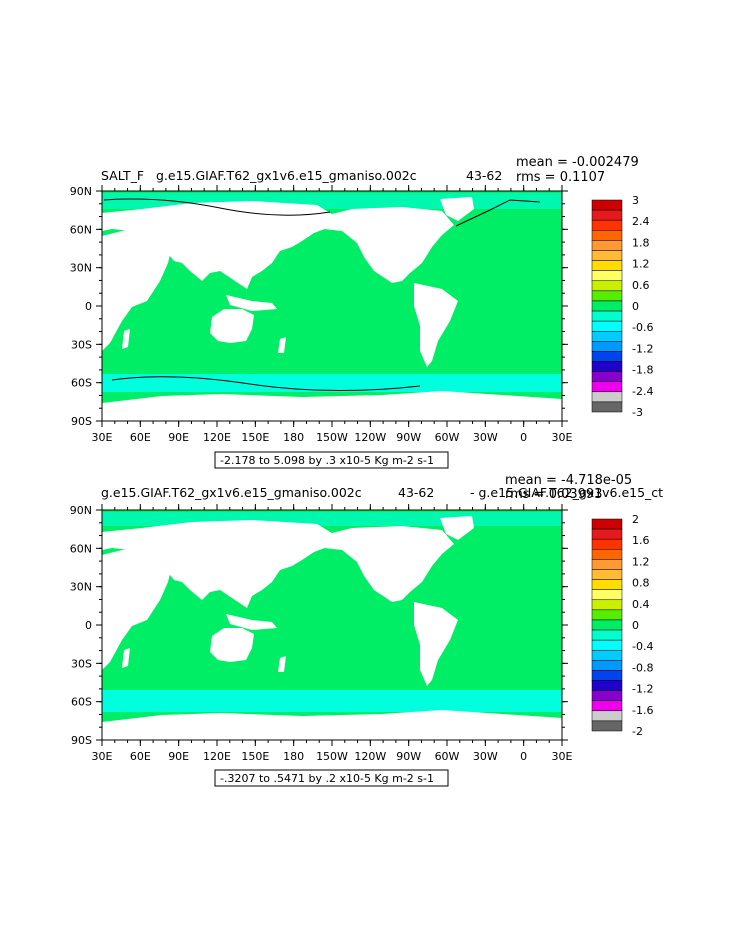  What do you see at coordinates (568, 480) in the screenshot?
I see `panel-2-mean: mean = -4.718e-05` at bounding box center [568, 480].